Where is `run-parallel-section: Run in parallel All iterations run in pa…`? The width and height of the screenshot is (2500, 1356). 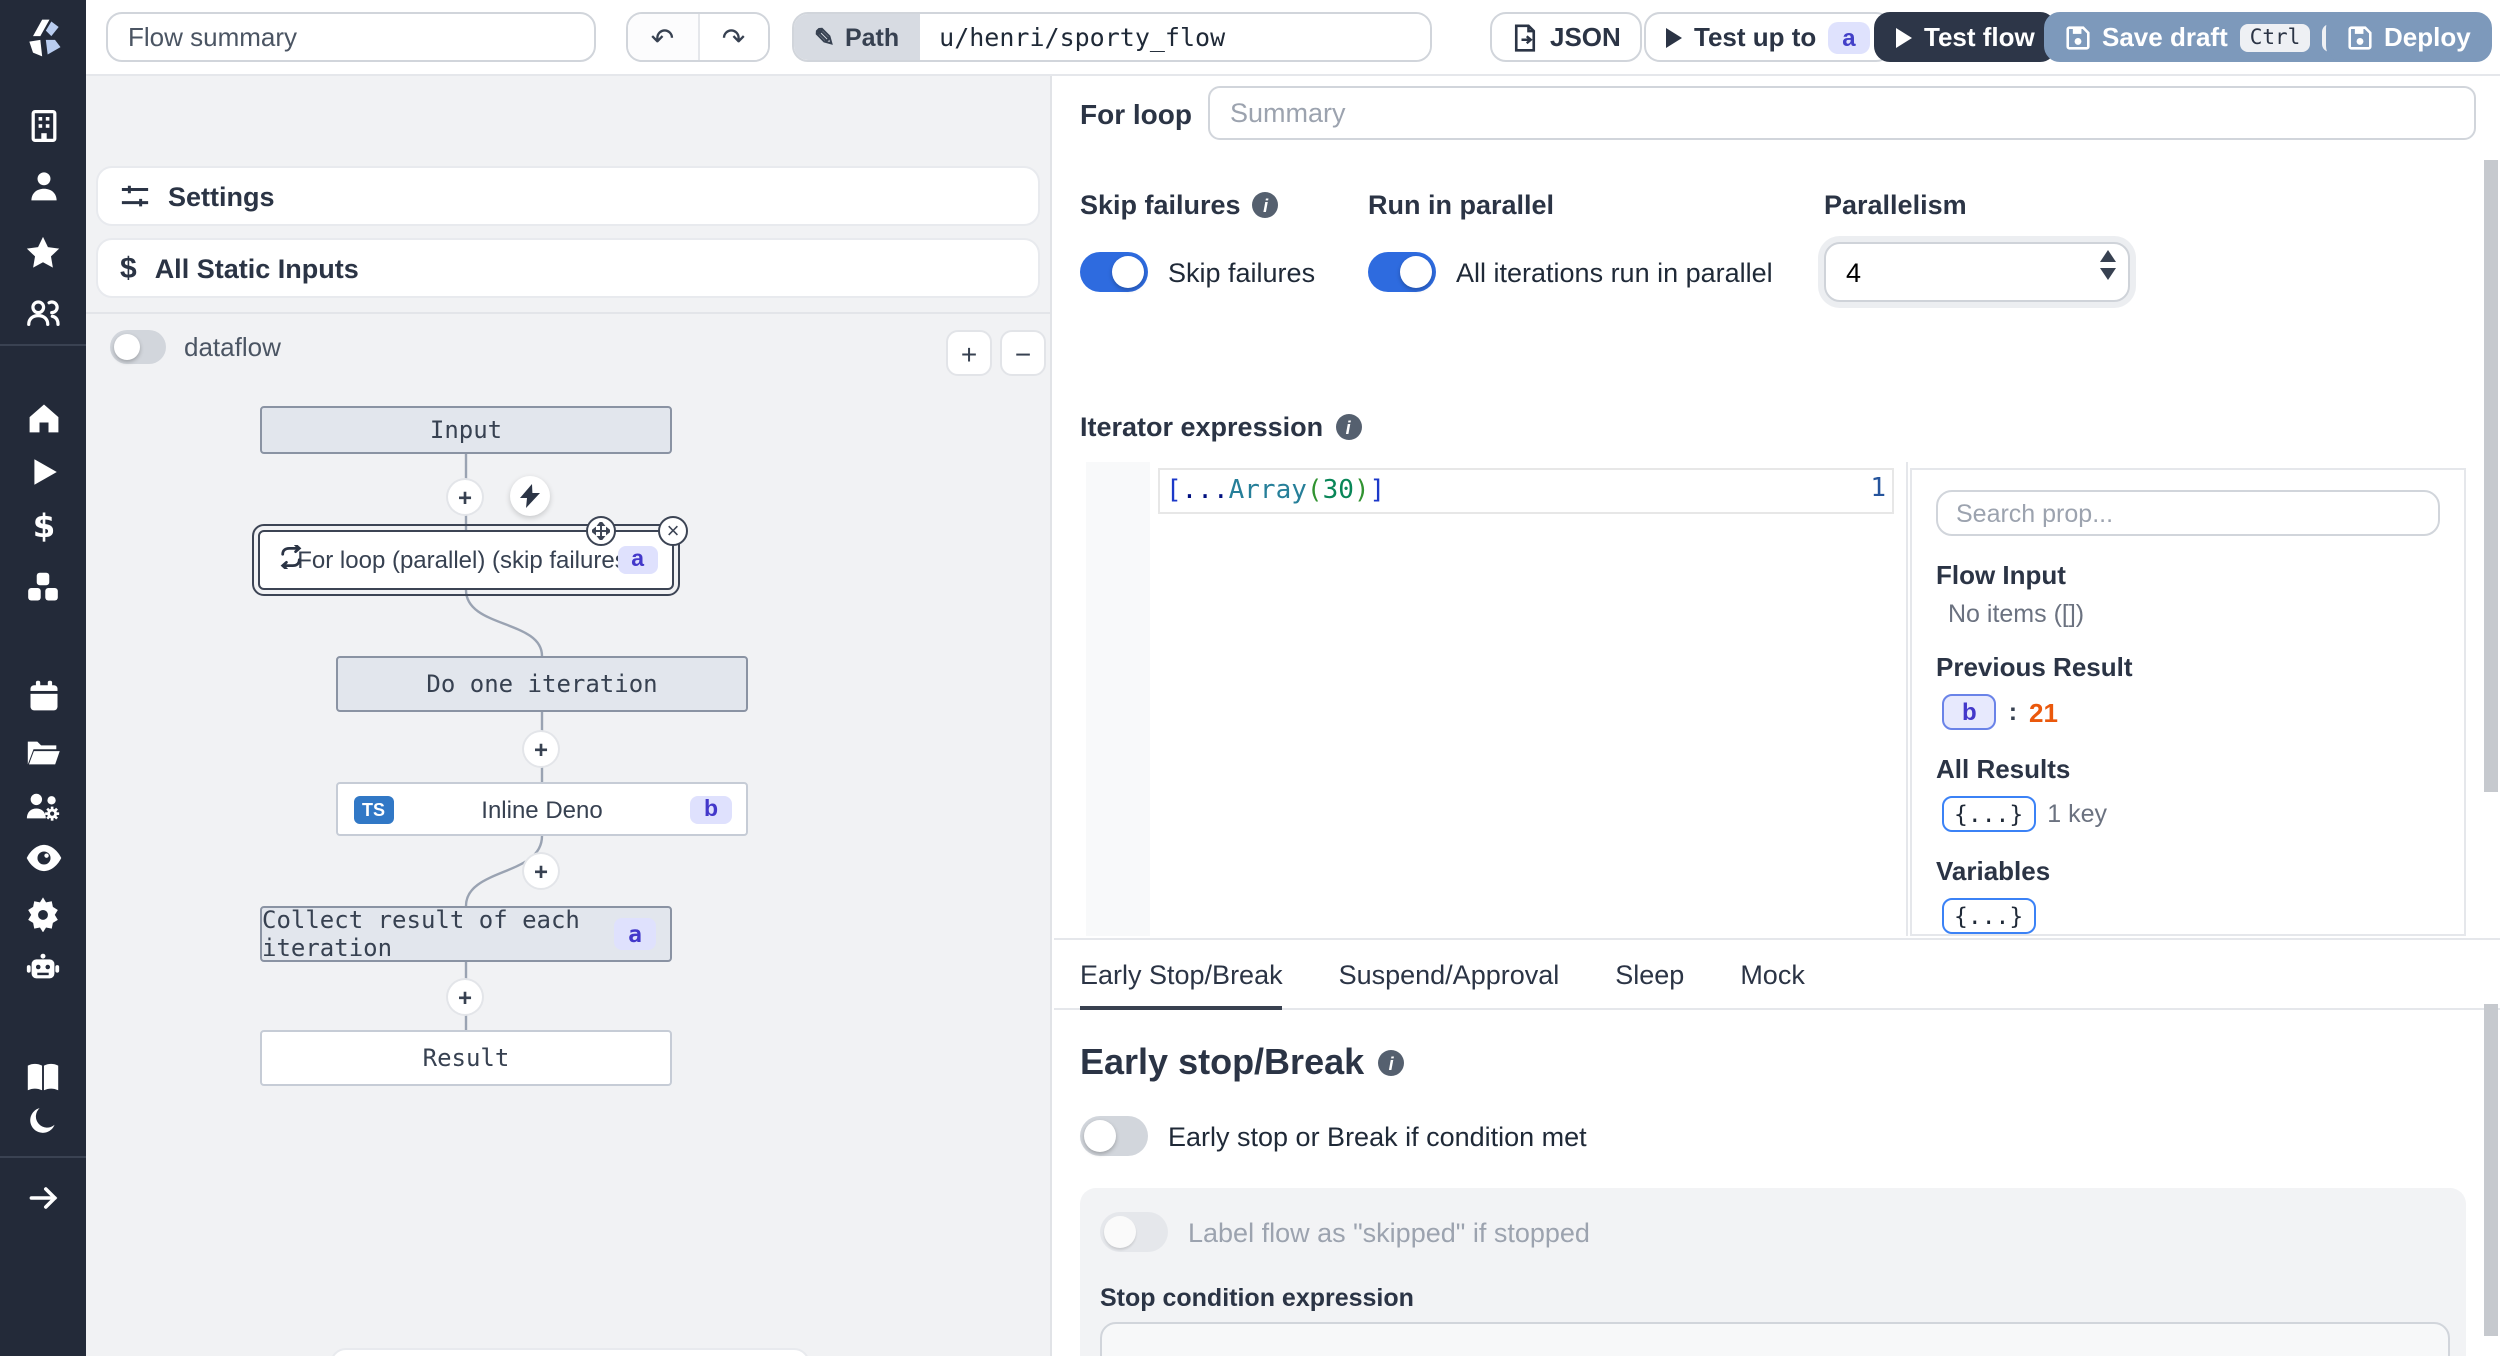
run-parallel-section: Run in parallel All iterations run in pa… is located at coordinates (1570, 241).